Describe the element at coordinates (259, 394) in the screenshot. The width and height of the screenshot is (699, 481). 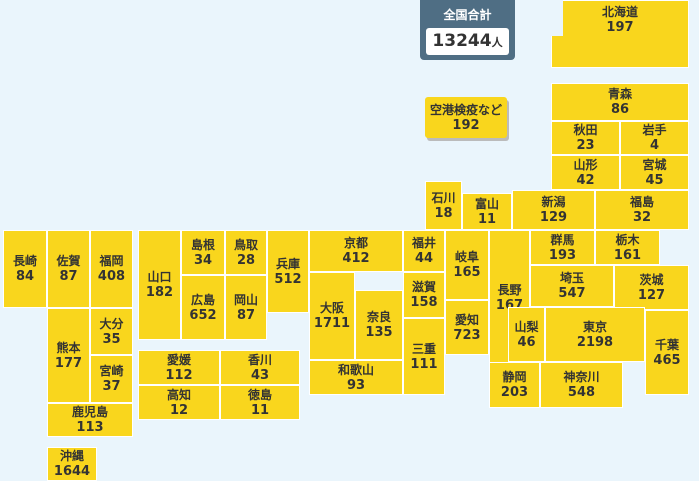
I see `tile-name: 徳島` at that location.